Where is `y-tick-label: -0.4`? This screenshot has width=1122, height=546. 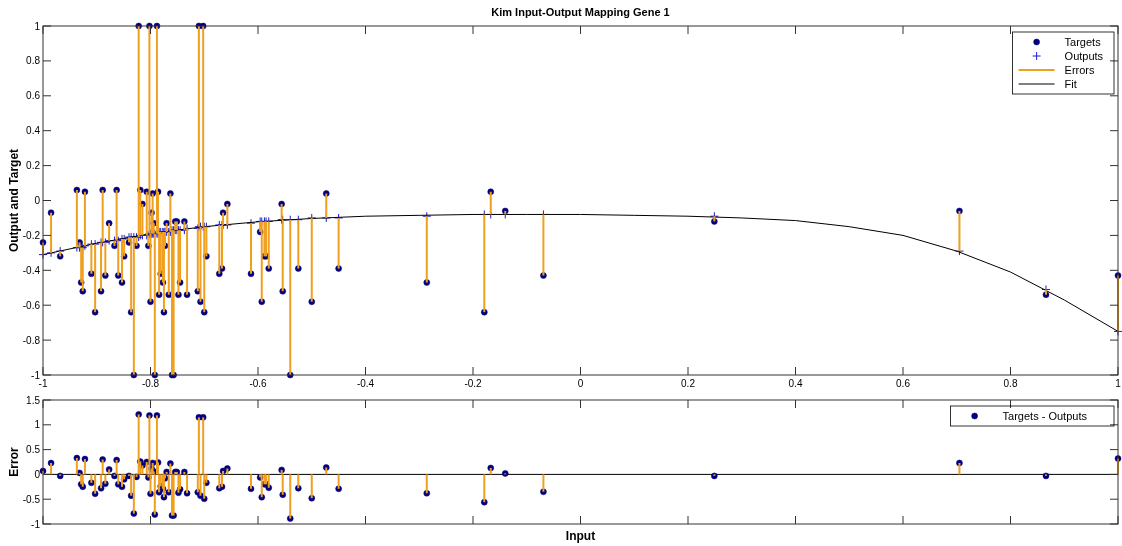 y-tick-label: -0.4 is located at coordinates (31, 270).